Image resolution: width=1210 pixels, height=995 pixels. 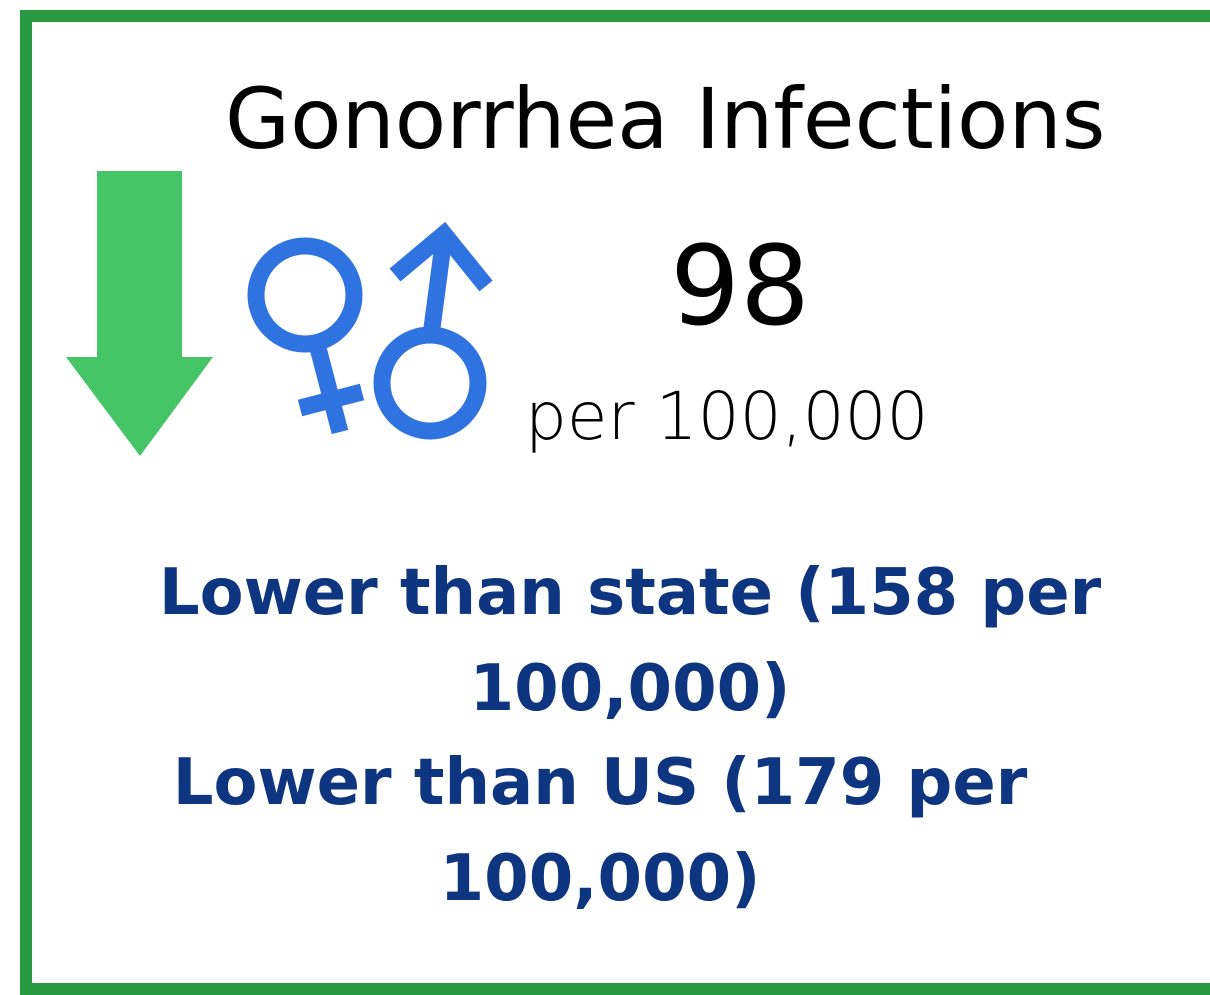 I want to click on comparison: Lower than US (179 per 100,000), so click(x=600, y=831).